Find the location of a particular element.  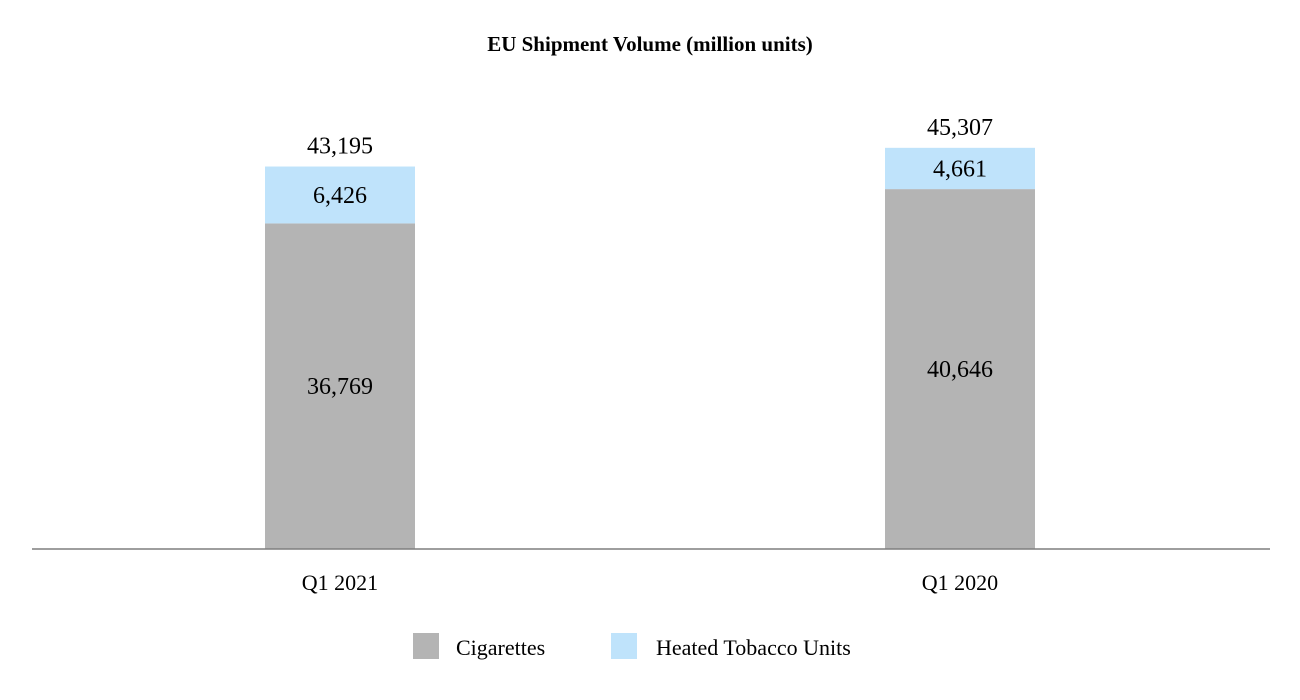

data-label-heated-tobacco-units-q1-2020: 4,661 is located at coordinates (960, 169).